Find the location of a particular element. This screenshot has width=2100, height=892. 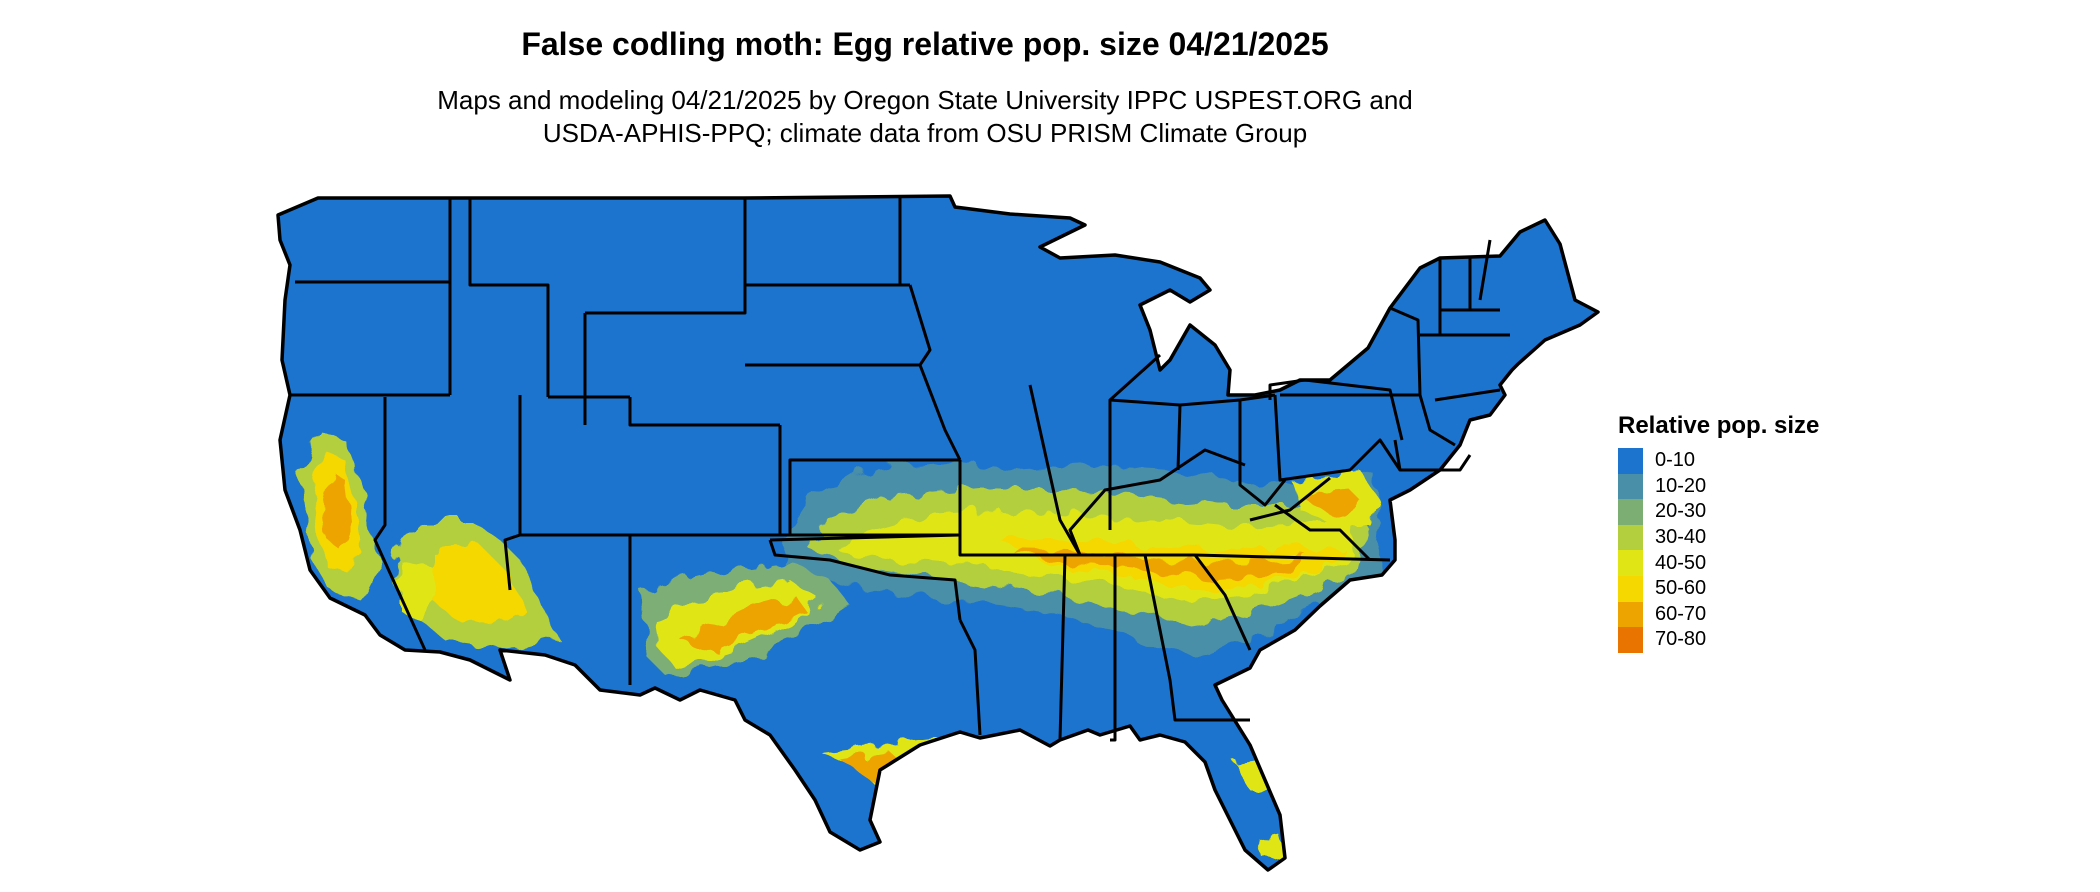

legend-label: 20-30 is located at coordinates (1681, 511).